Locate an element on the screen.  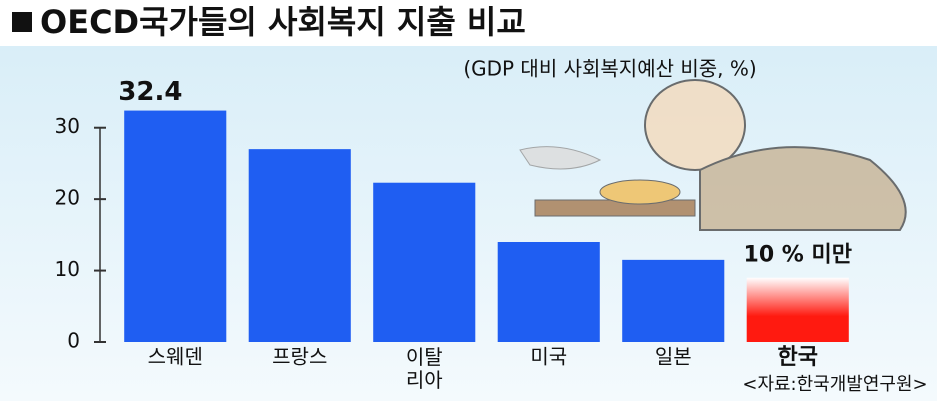
x-tick-label: 미국 is located at coordinates (548, 357).